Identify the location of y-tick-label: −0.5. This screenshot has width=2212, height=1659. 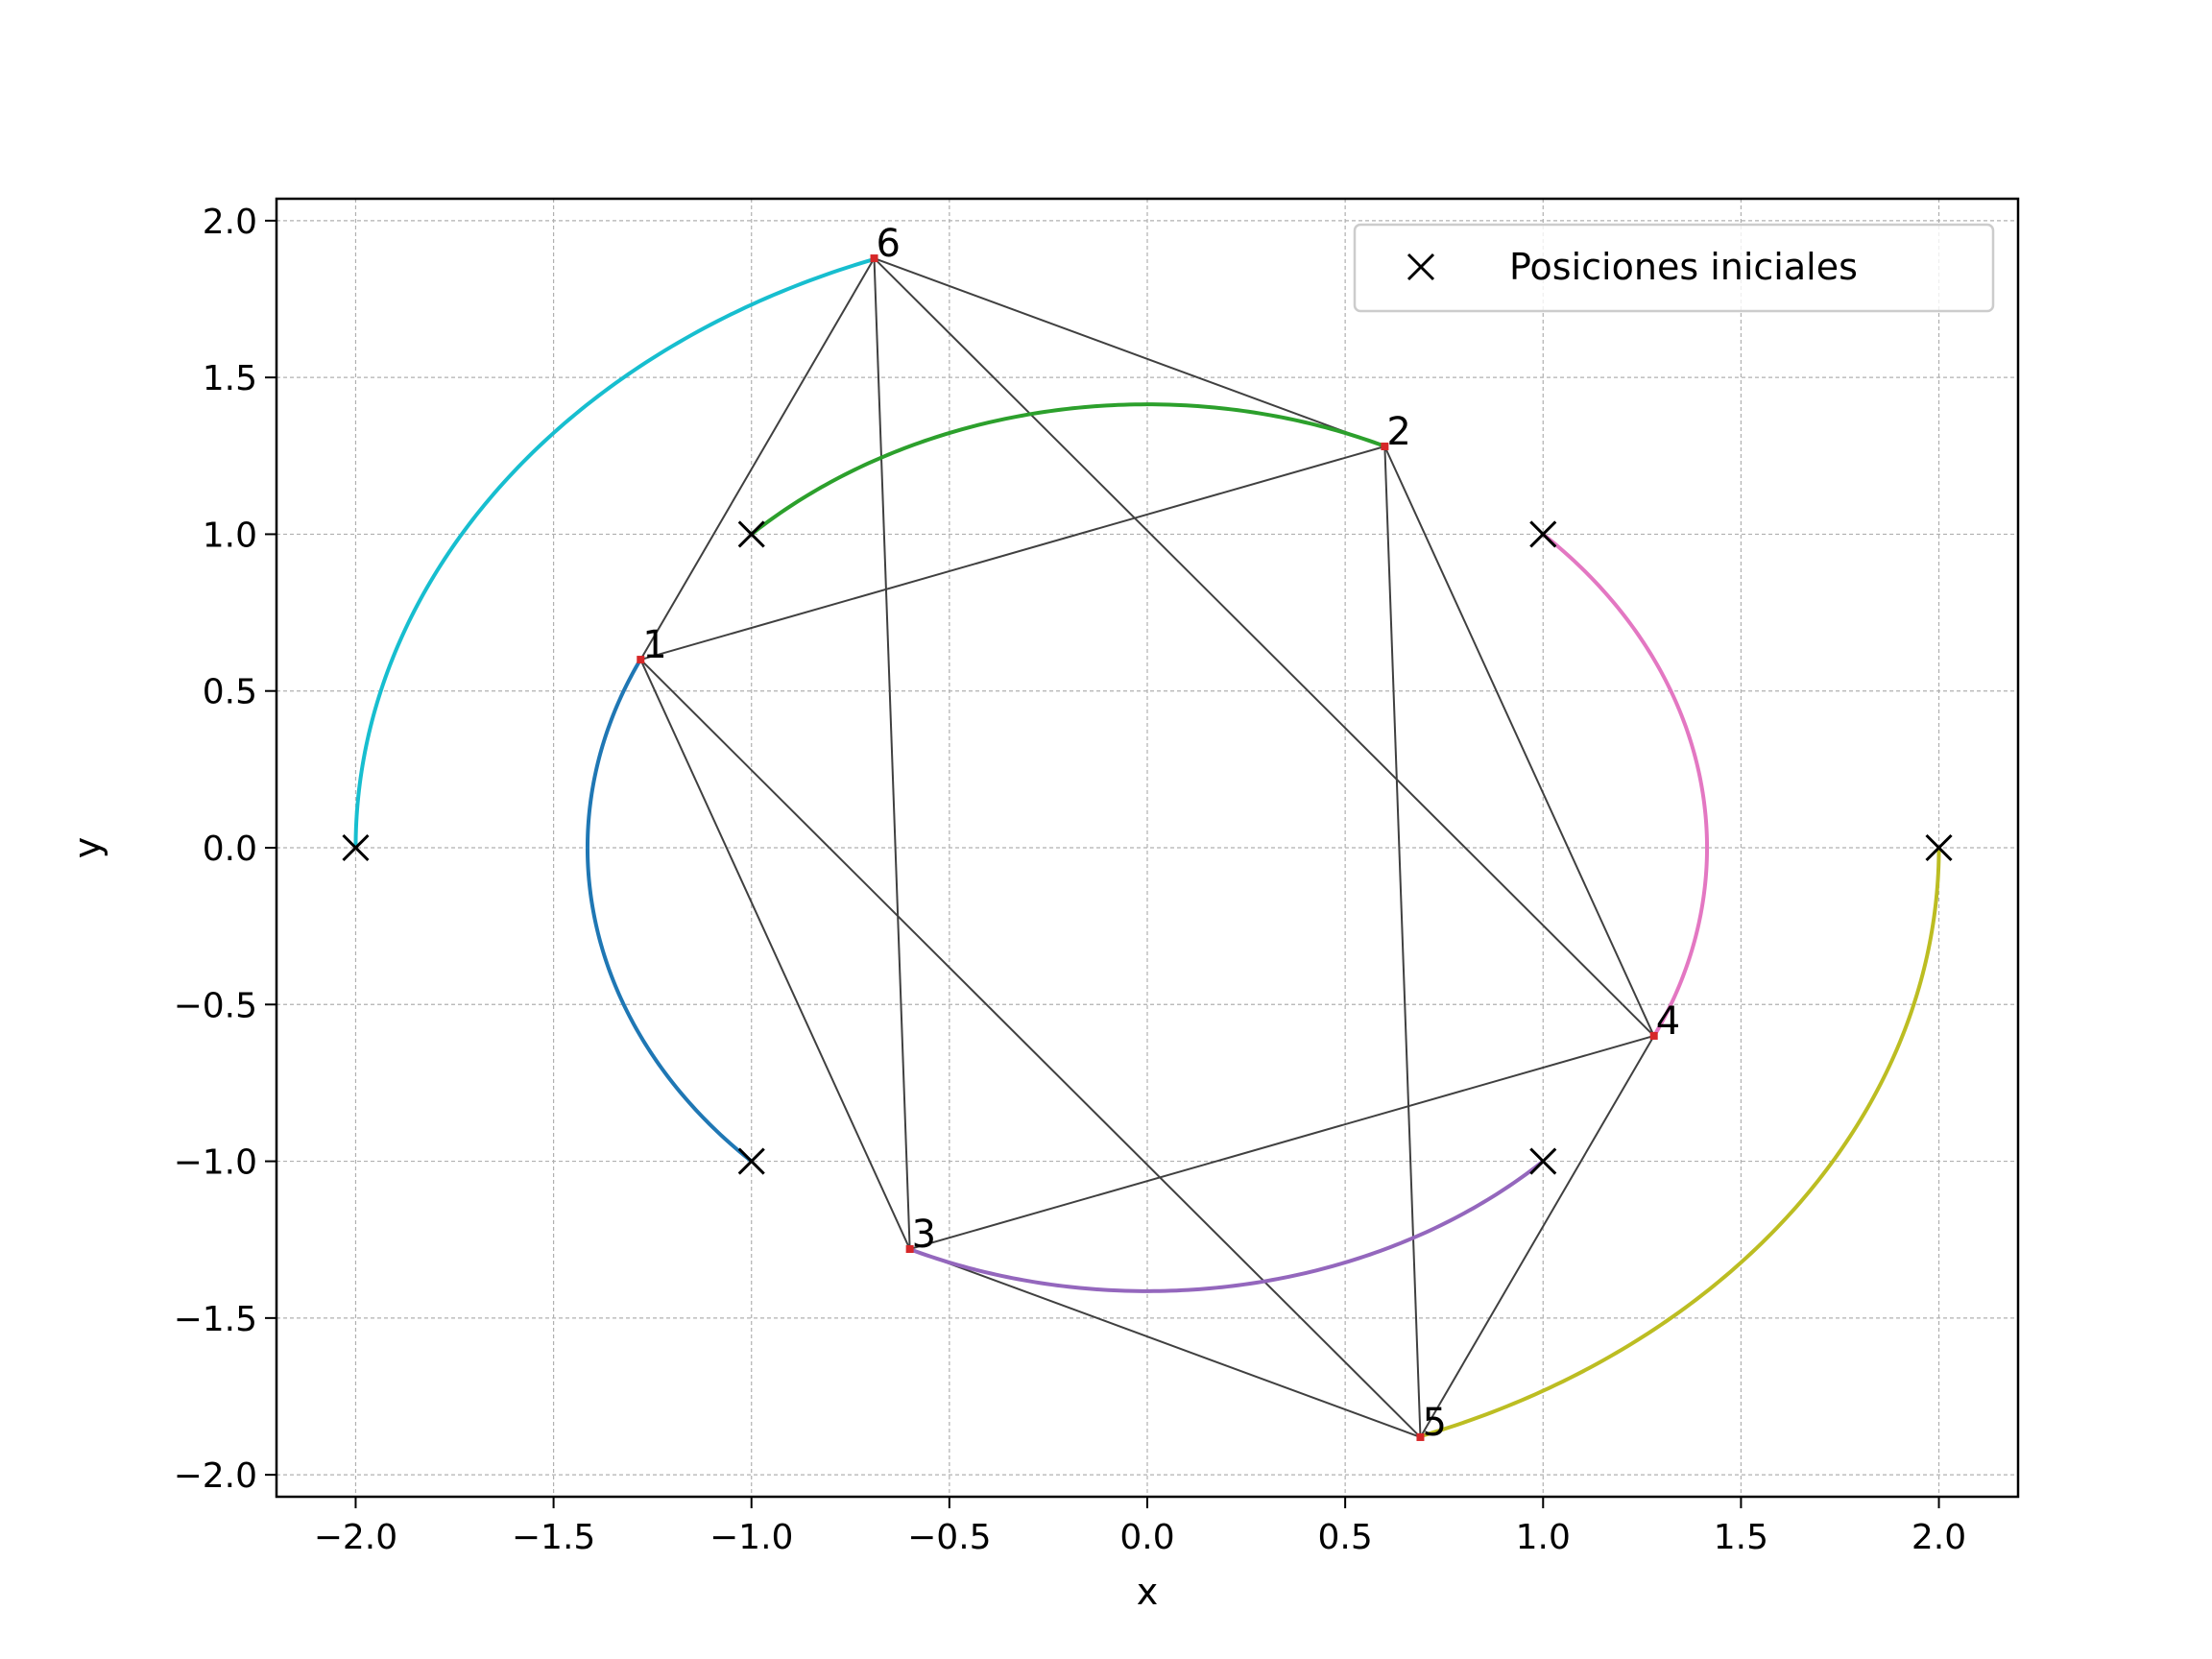
(215, 1006).